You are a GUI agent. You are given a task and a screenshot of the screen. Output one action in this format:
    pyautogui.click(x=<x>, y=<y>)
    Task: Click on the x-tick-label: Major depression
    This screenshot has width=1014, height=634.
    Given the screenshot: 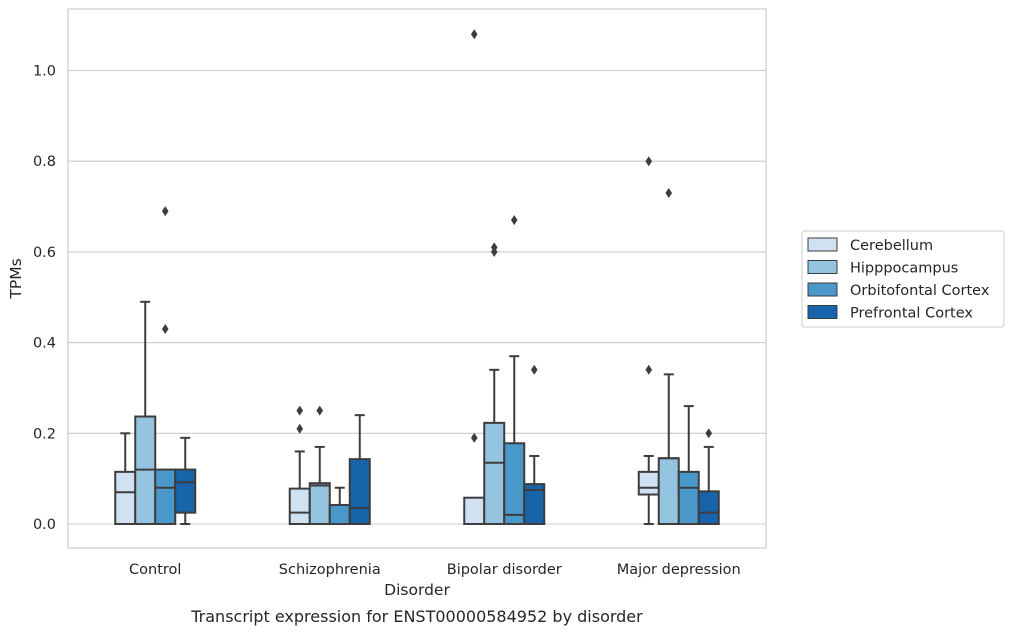 What is the action you would take?
    pyautogui.click(x=679, y=570)
    